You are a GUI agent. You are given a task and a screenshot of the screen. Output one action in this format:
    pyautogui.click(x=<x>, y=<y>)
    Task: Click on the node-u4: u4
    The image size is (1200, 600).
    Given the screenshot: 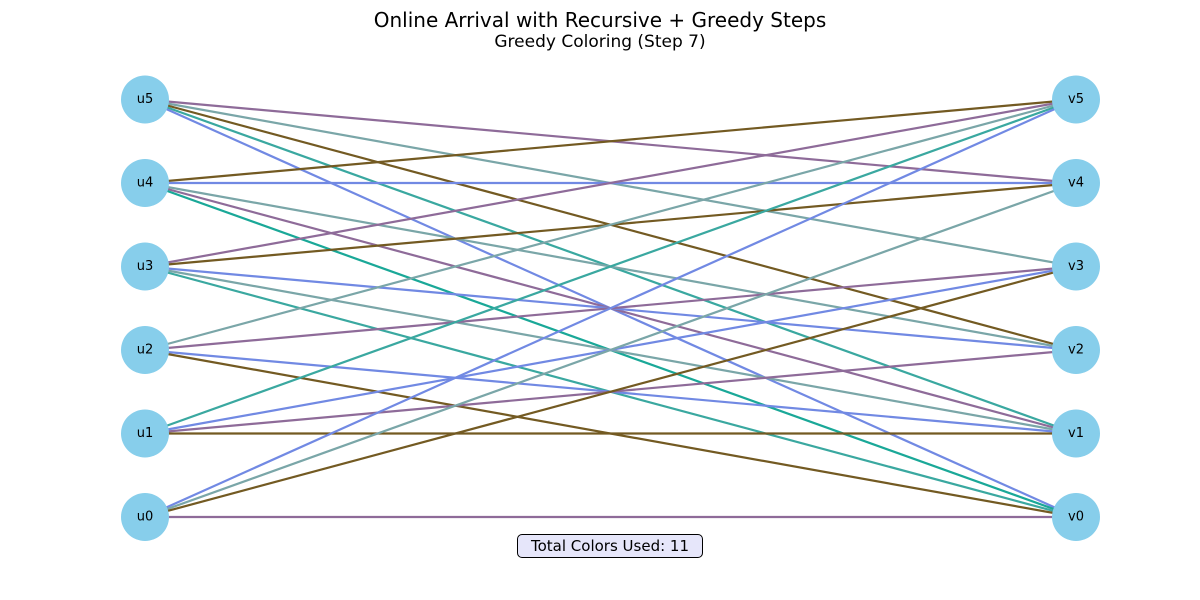 What is the action you would take?
    pyautogui.click(x=145, y=183)
    